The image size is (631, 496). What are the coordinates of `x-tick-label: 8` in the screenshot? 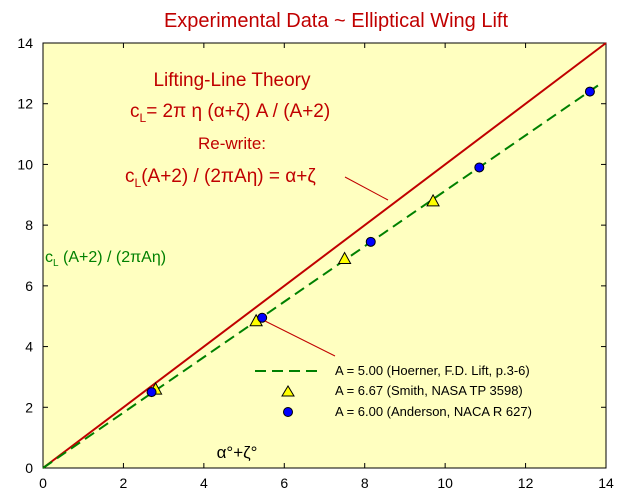 It's located at (365, 483).